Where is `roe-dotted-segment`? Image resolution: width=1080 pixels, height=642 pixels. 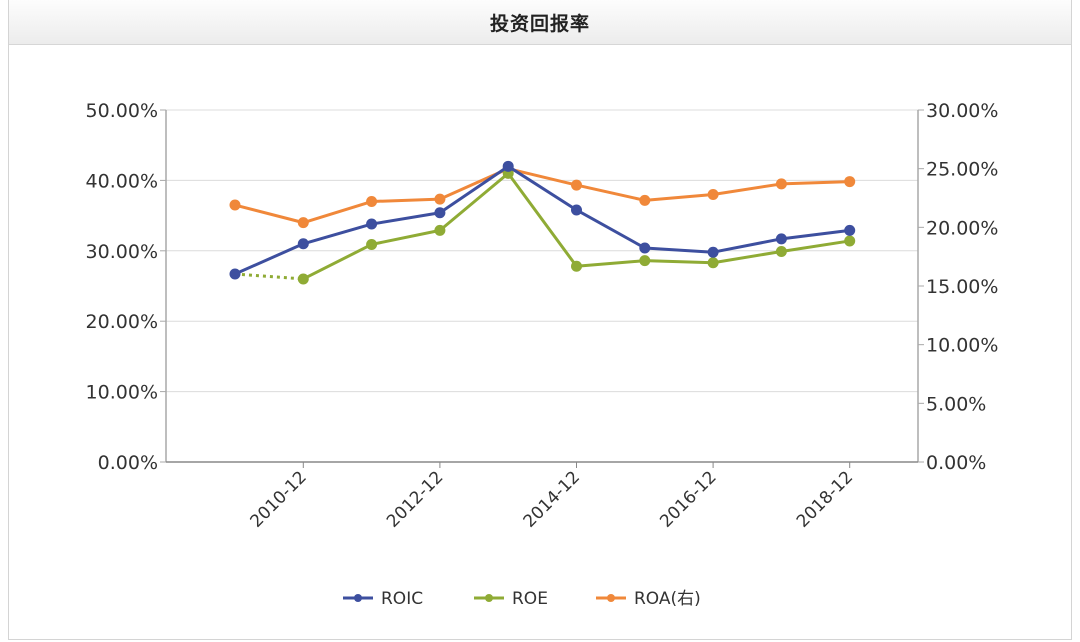 roe-dotted-segment is located at coordinates (269, 276).